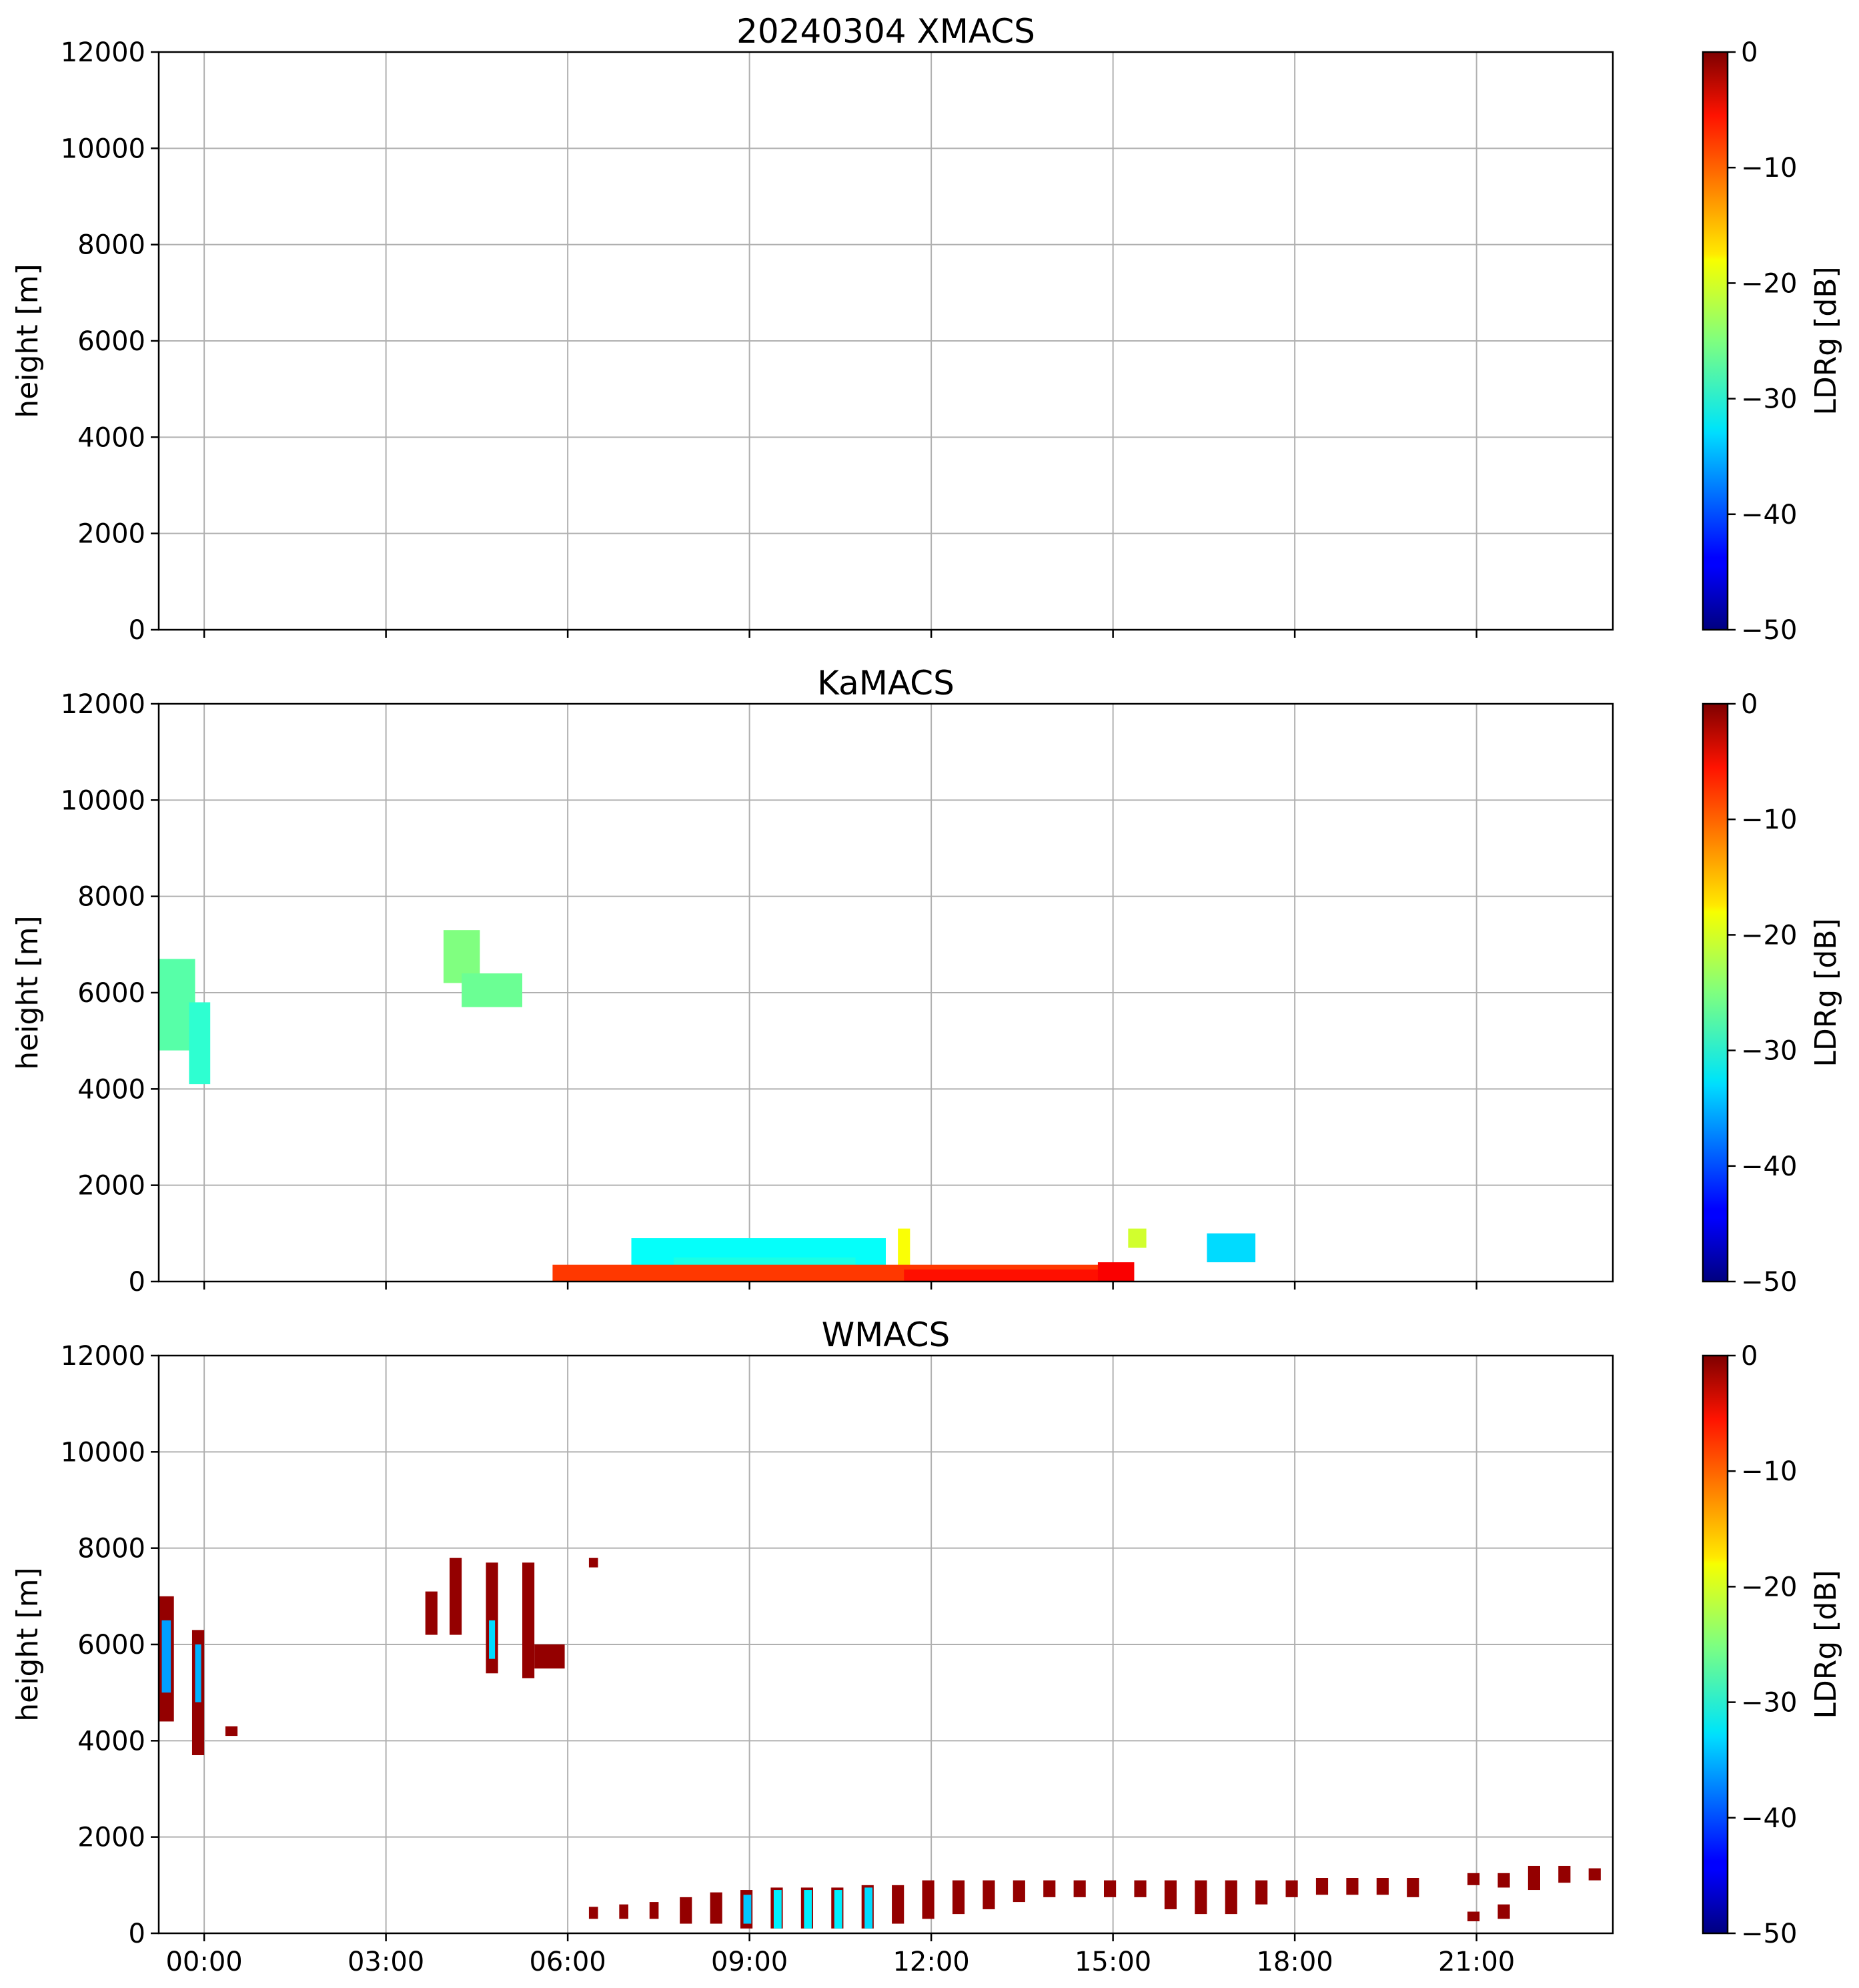 The width and height of the screenshot is (1859, 1988). What do you see at coordinates (885, 31) in the screenshot?
I see `panel-title: 20240304 XMACS` at bounding box center [885, 31].